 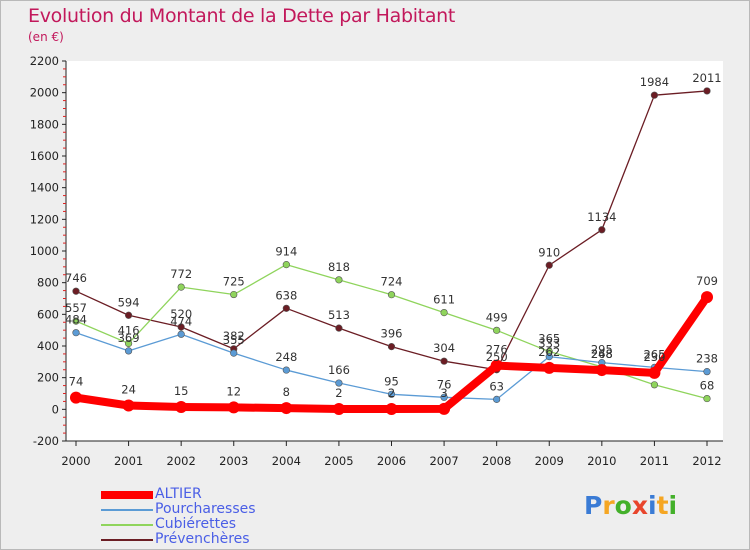 I want to click on data-label: 709, so click(x=707, y=281).